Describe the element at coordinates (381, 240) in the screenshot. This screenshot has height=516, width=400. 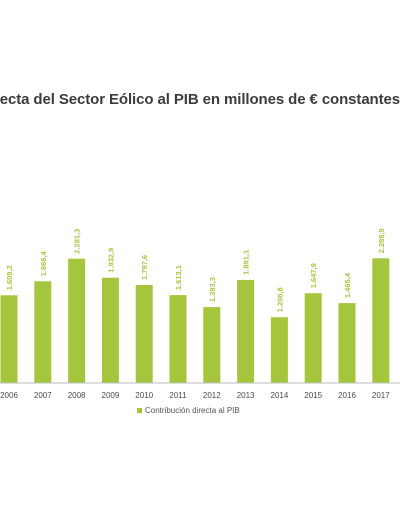
I see `value-label-2017: 2.288,9` at that location.